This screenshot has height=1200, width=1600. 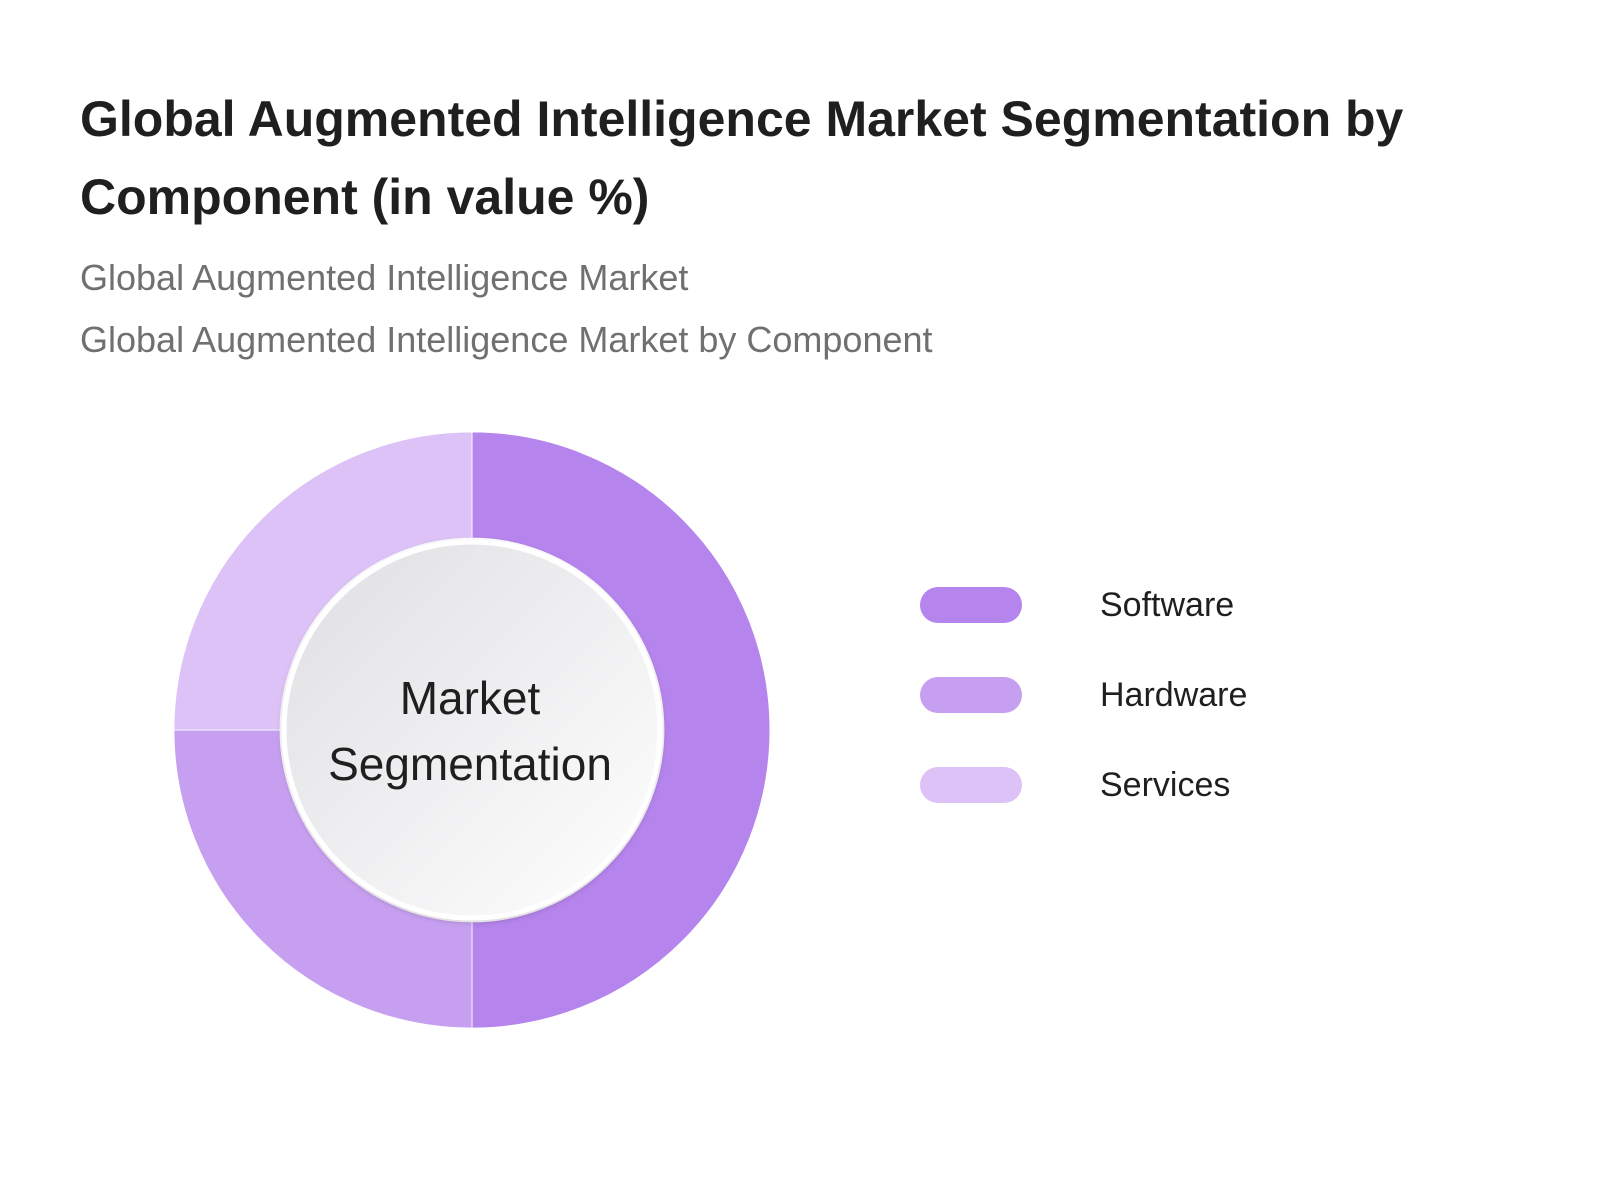 I want to click on legend-label-hardware: Hardware, so click(x=1174, y=695).